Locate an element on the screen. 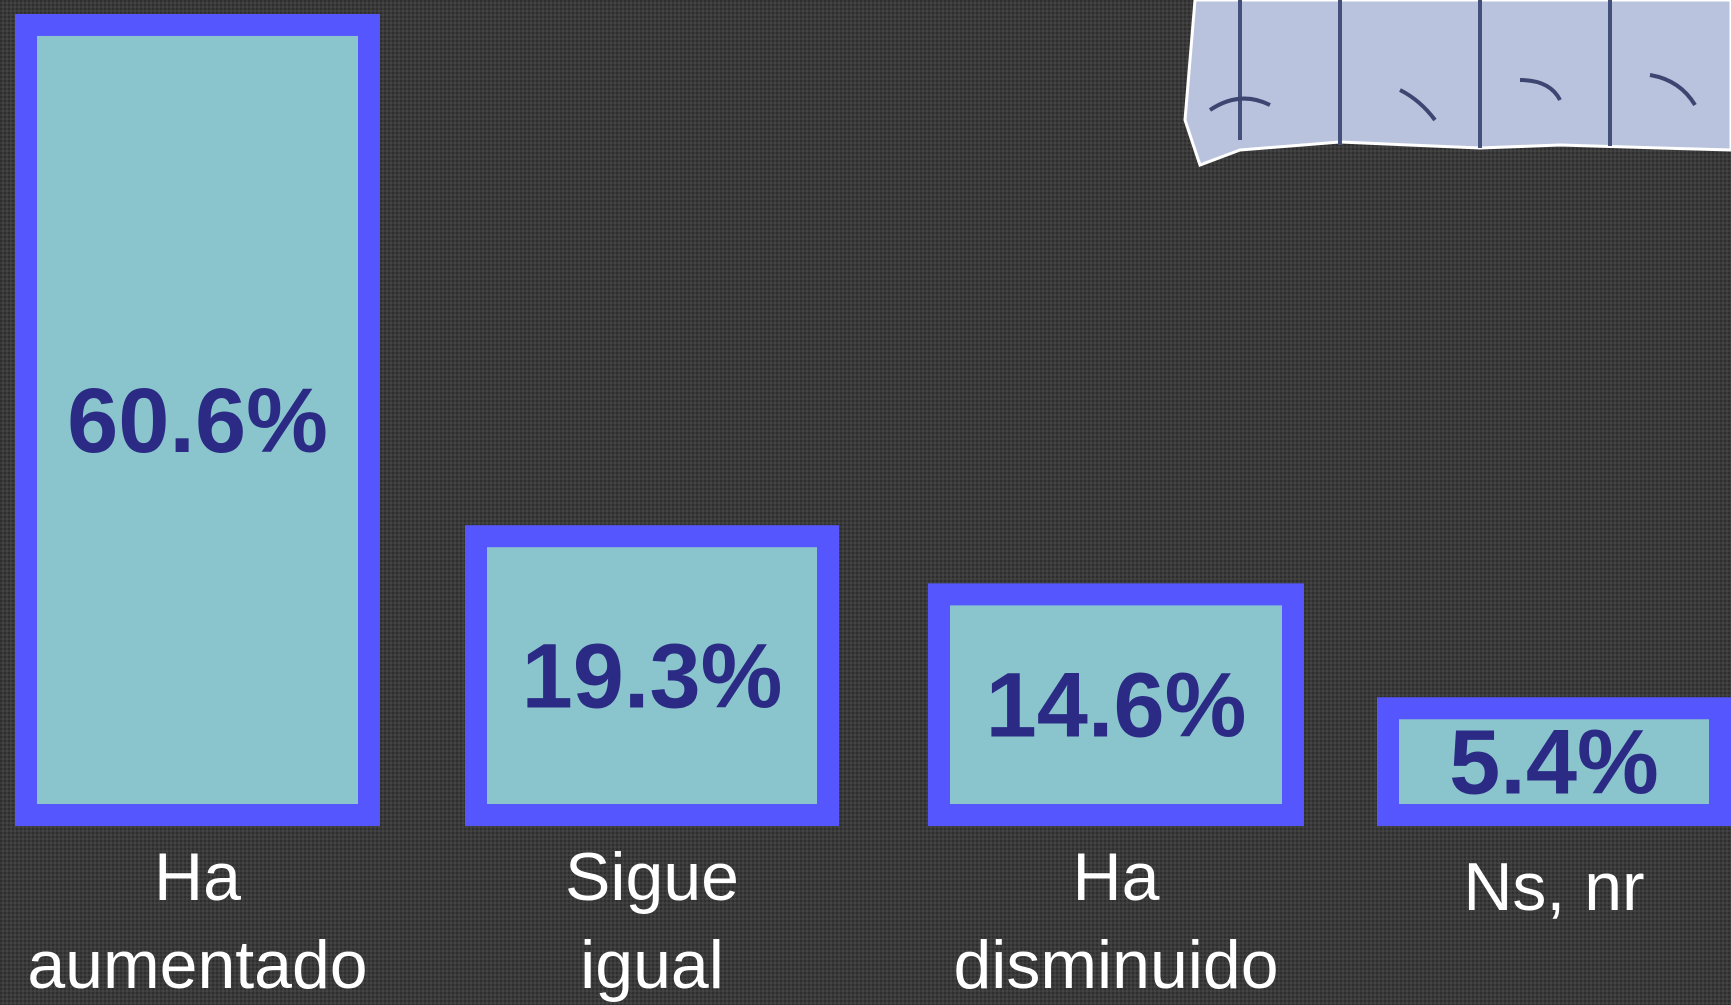 This screenshot has height=1005, width=1731. value-label: 14.6% is located at coordinates (1116, 706).